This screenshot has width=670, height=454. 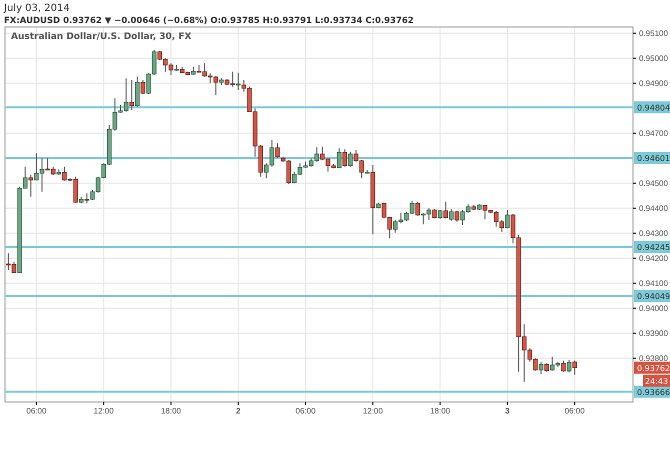 What do you see at coordinates (653, 308) in the screenshot?
I see `y-tick-label: 0.94000` at bounding box center [653, 308].